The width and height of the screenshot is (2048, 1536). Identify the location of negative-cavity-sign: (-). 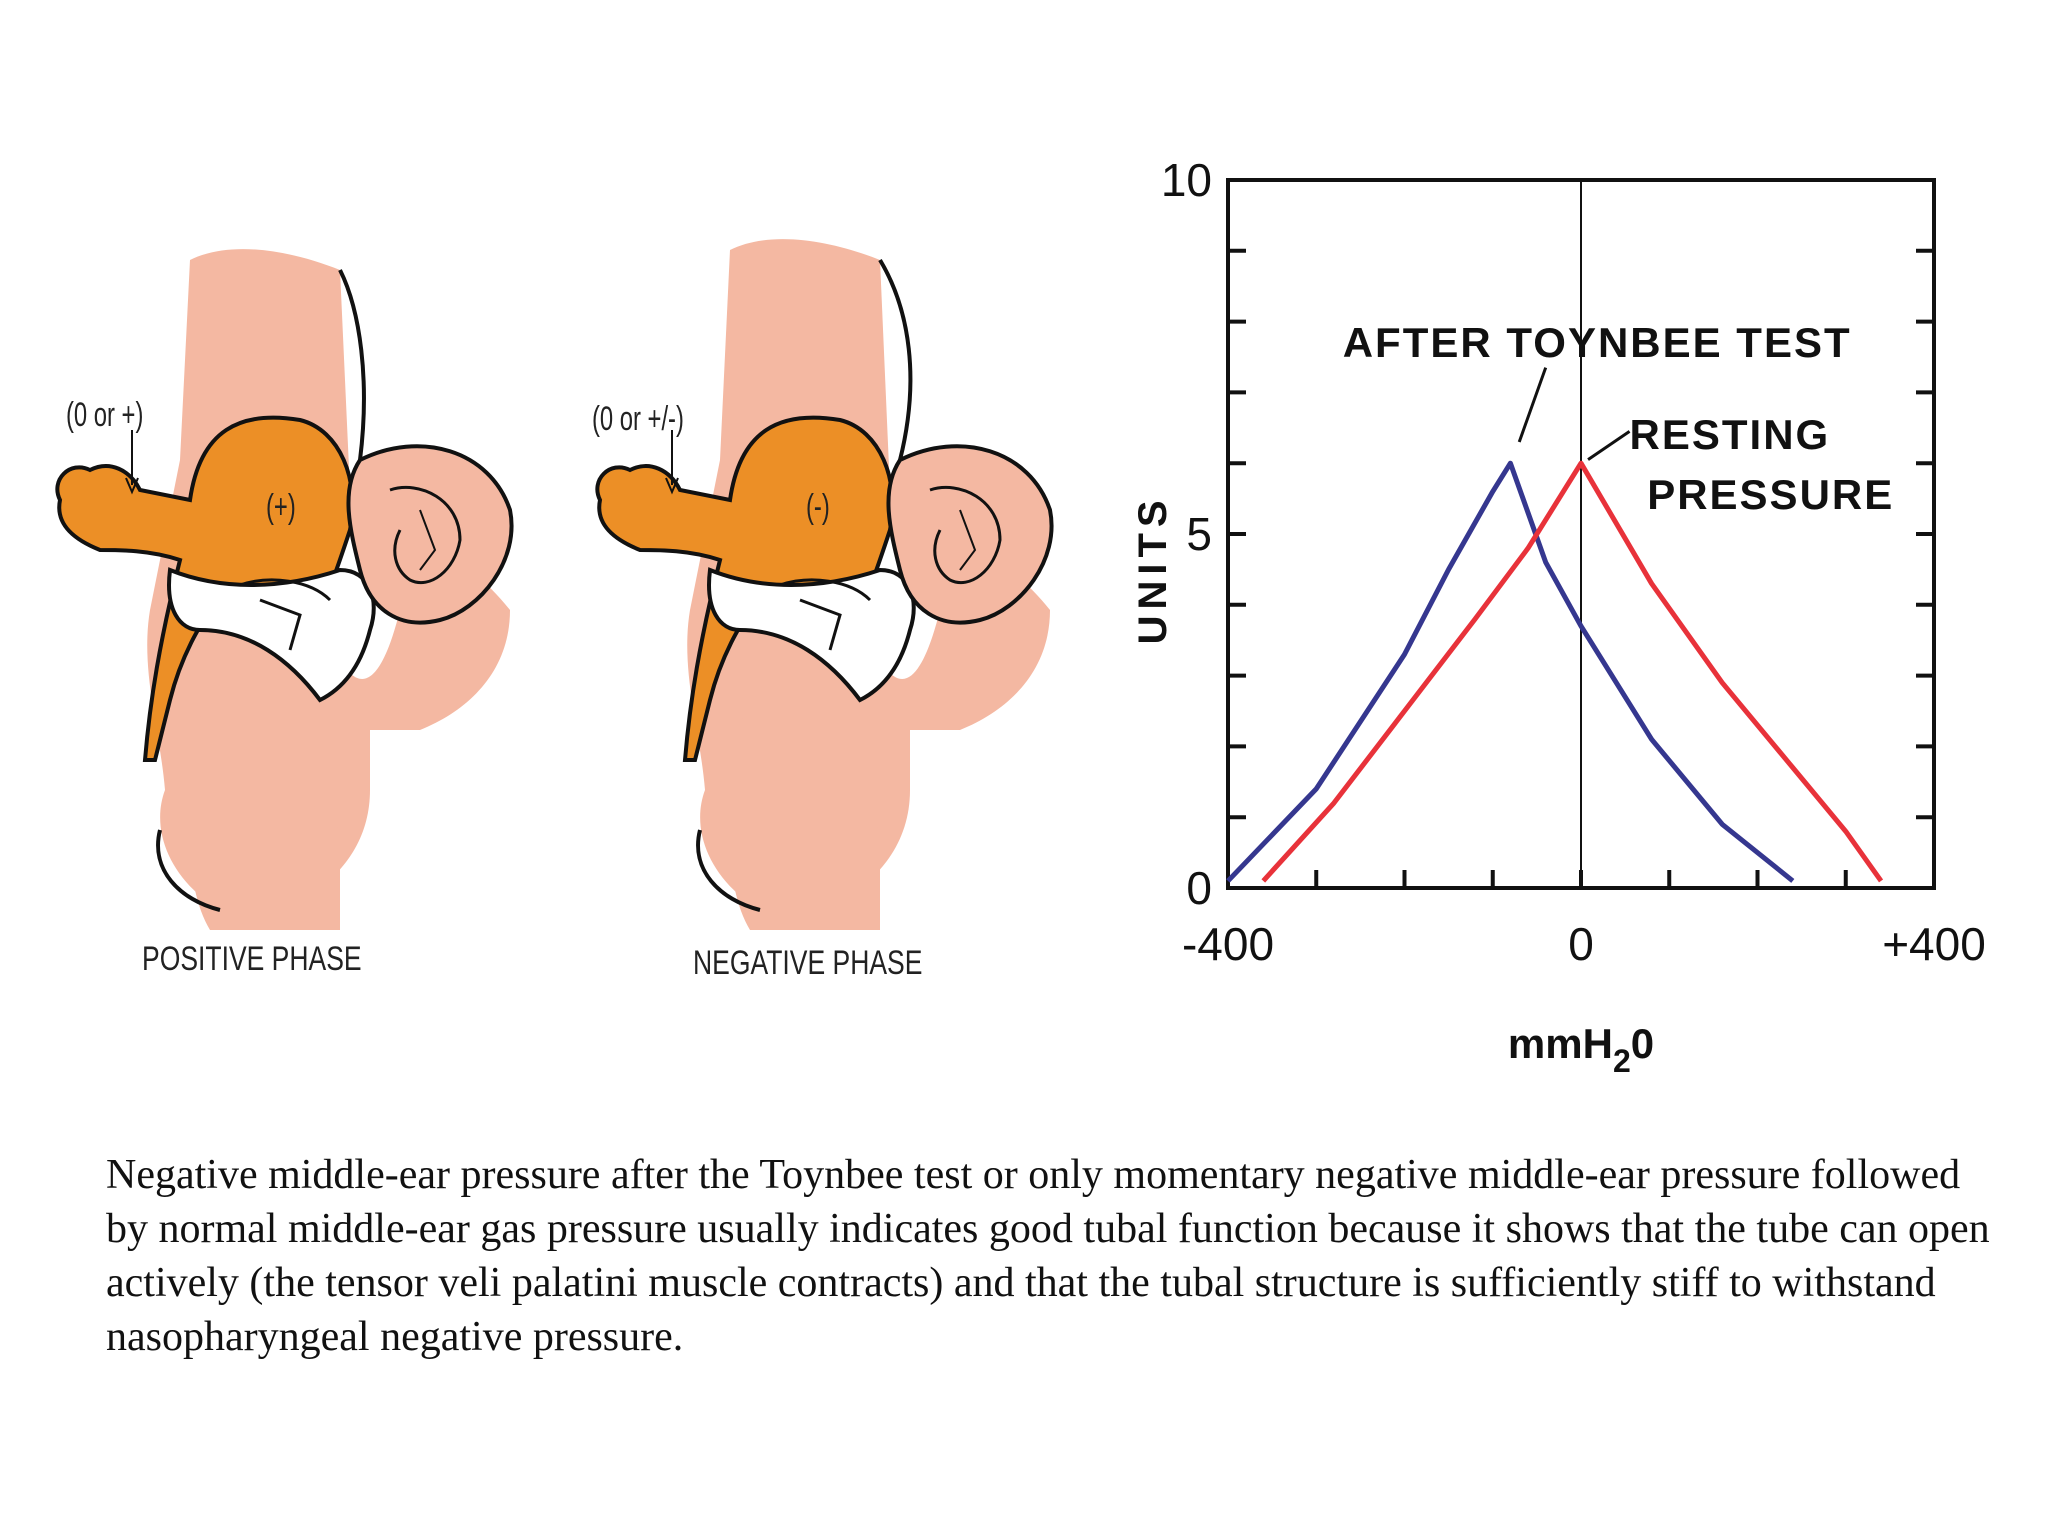
(818, 507).